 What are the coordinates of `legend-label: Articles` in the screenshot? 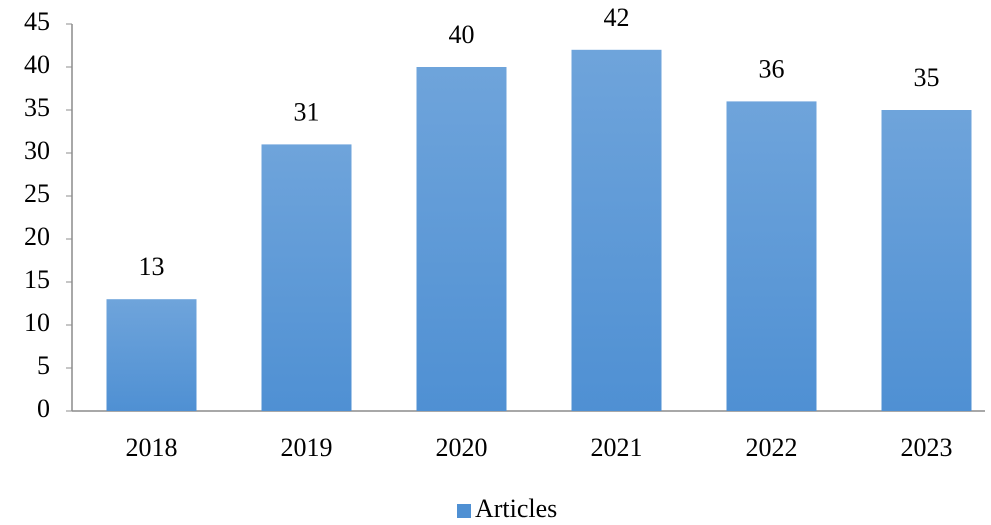 It's located at (516, 508).